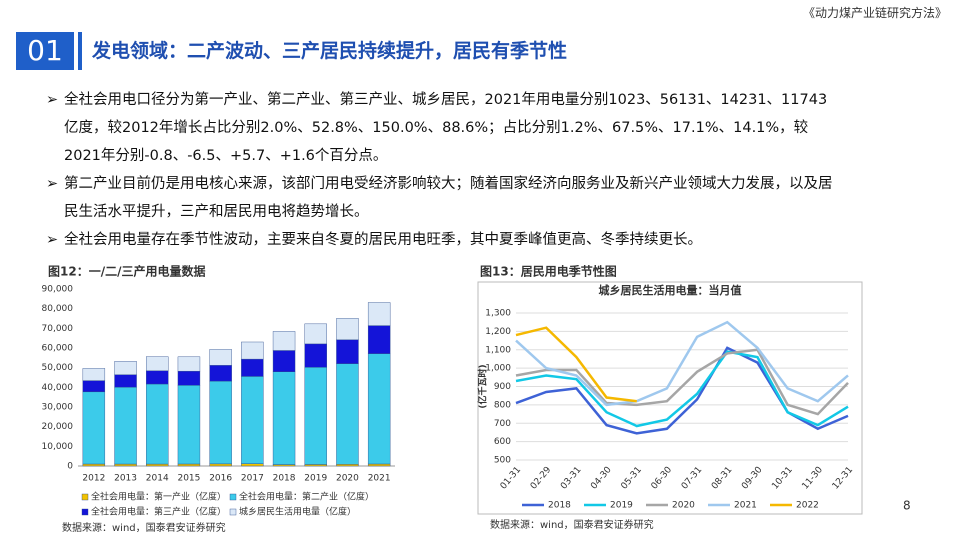 This screenshot has width=959, height=539. Describe the element at coordinates (502, 461) in the screenshot. I see `y-tick-label: 500` at that location.